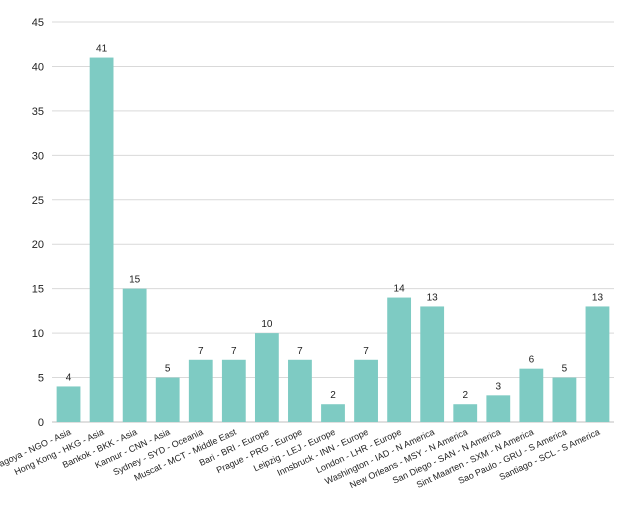  What do you see at coordinates (135, 280) in the screenshot?
I see `data-label: 15` at bounding box center [135, 280].